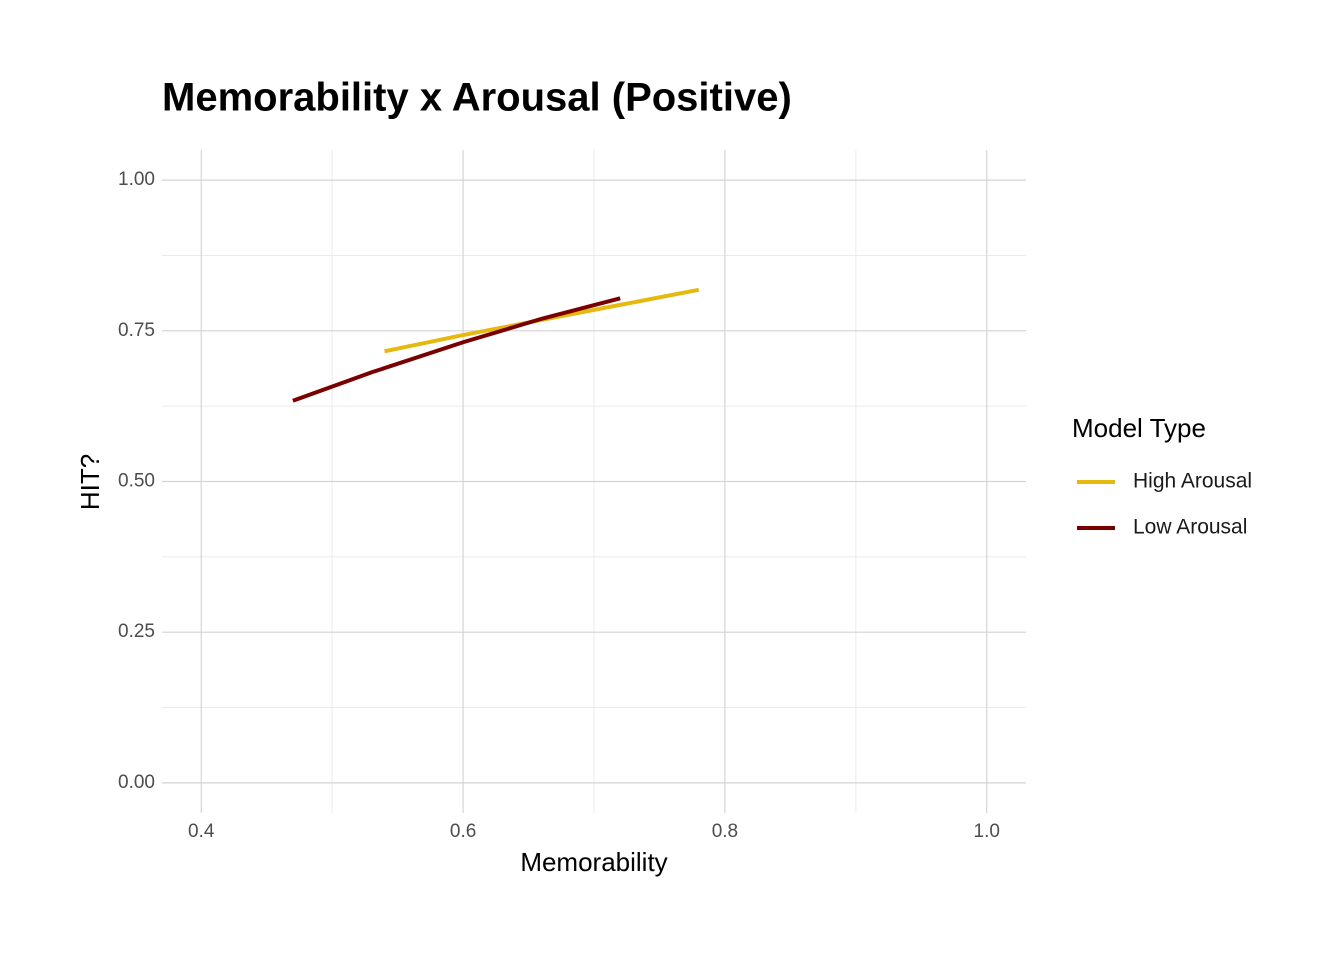 Image resolution: width=1344 pixels, height=960 pixels. I want to click on y-tick-label: 0.00, so click(136, 782).